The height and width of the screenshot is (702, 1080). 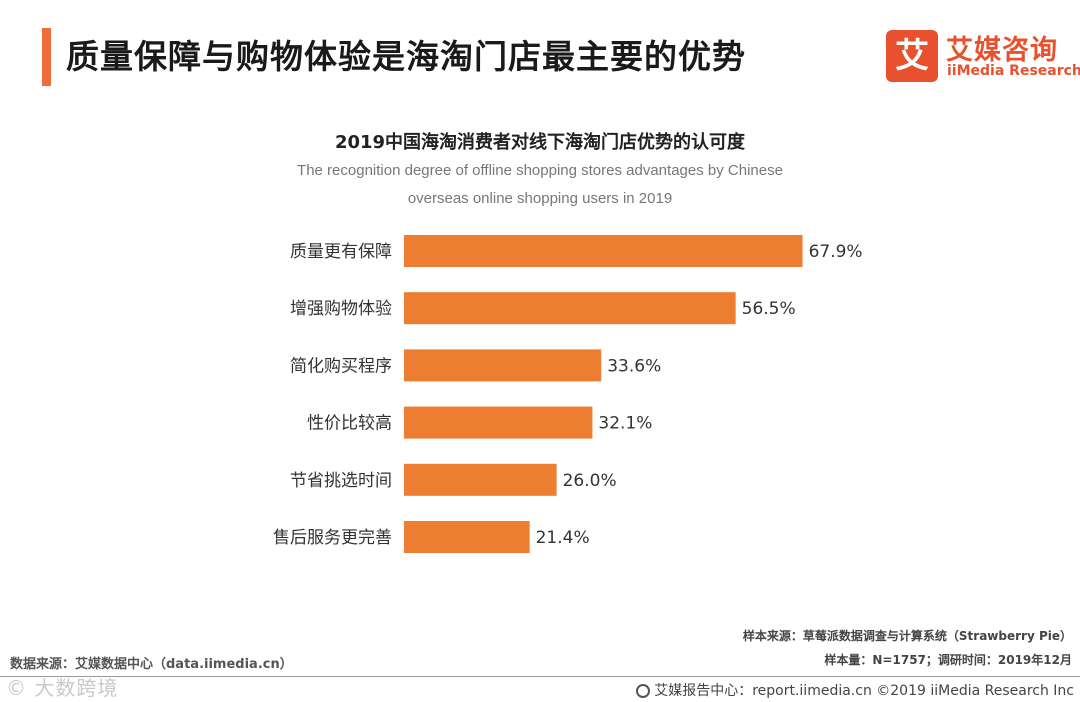 What do you see at coordinates (540, 198) in the screenshot?
I see `chart-subtitle-line2: overseas online shopping users in 2019` at bounding box center [540, 198].